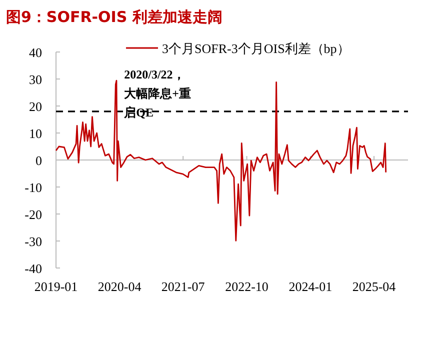 The height and width of the screenshot is (338, 426). Describe the element at coordinates (35, 133) in the screenshot. I see `y-tick-label: 10` at that location.